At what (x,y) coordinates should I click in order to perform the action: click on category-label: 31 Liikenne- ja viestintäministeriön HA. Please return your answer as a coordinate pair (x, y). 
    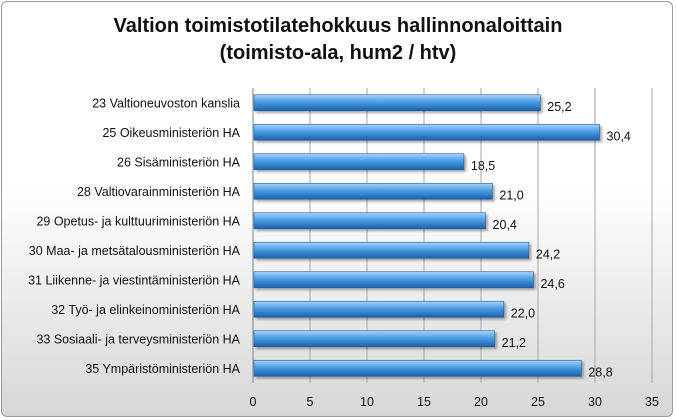
    Looking at the image, I should click on (134, 280).